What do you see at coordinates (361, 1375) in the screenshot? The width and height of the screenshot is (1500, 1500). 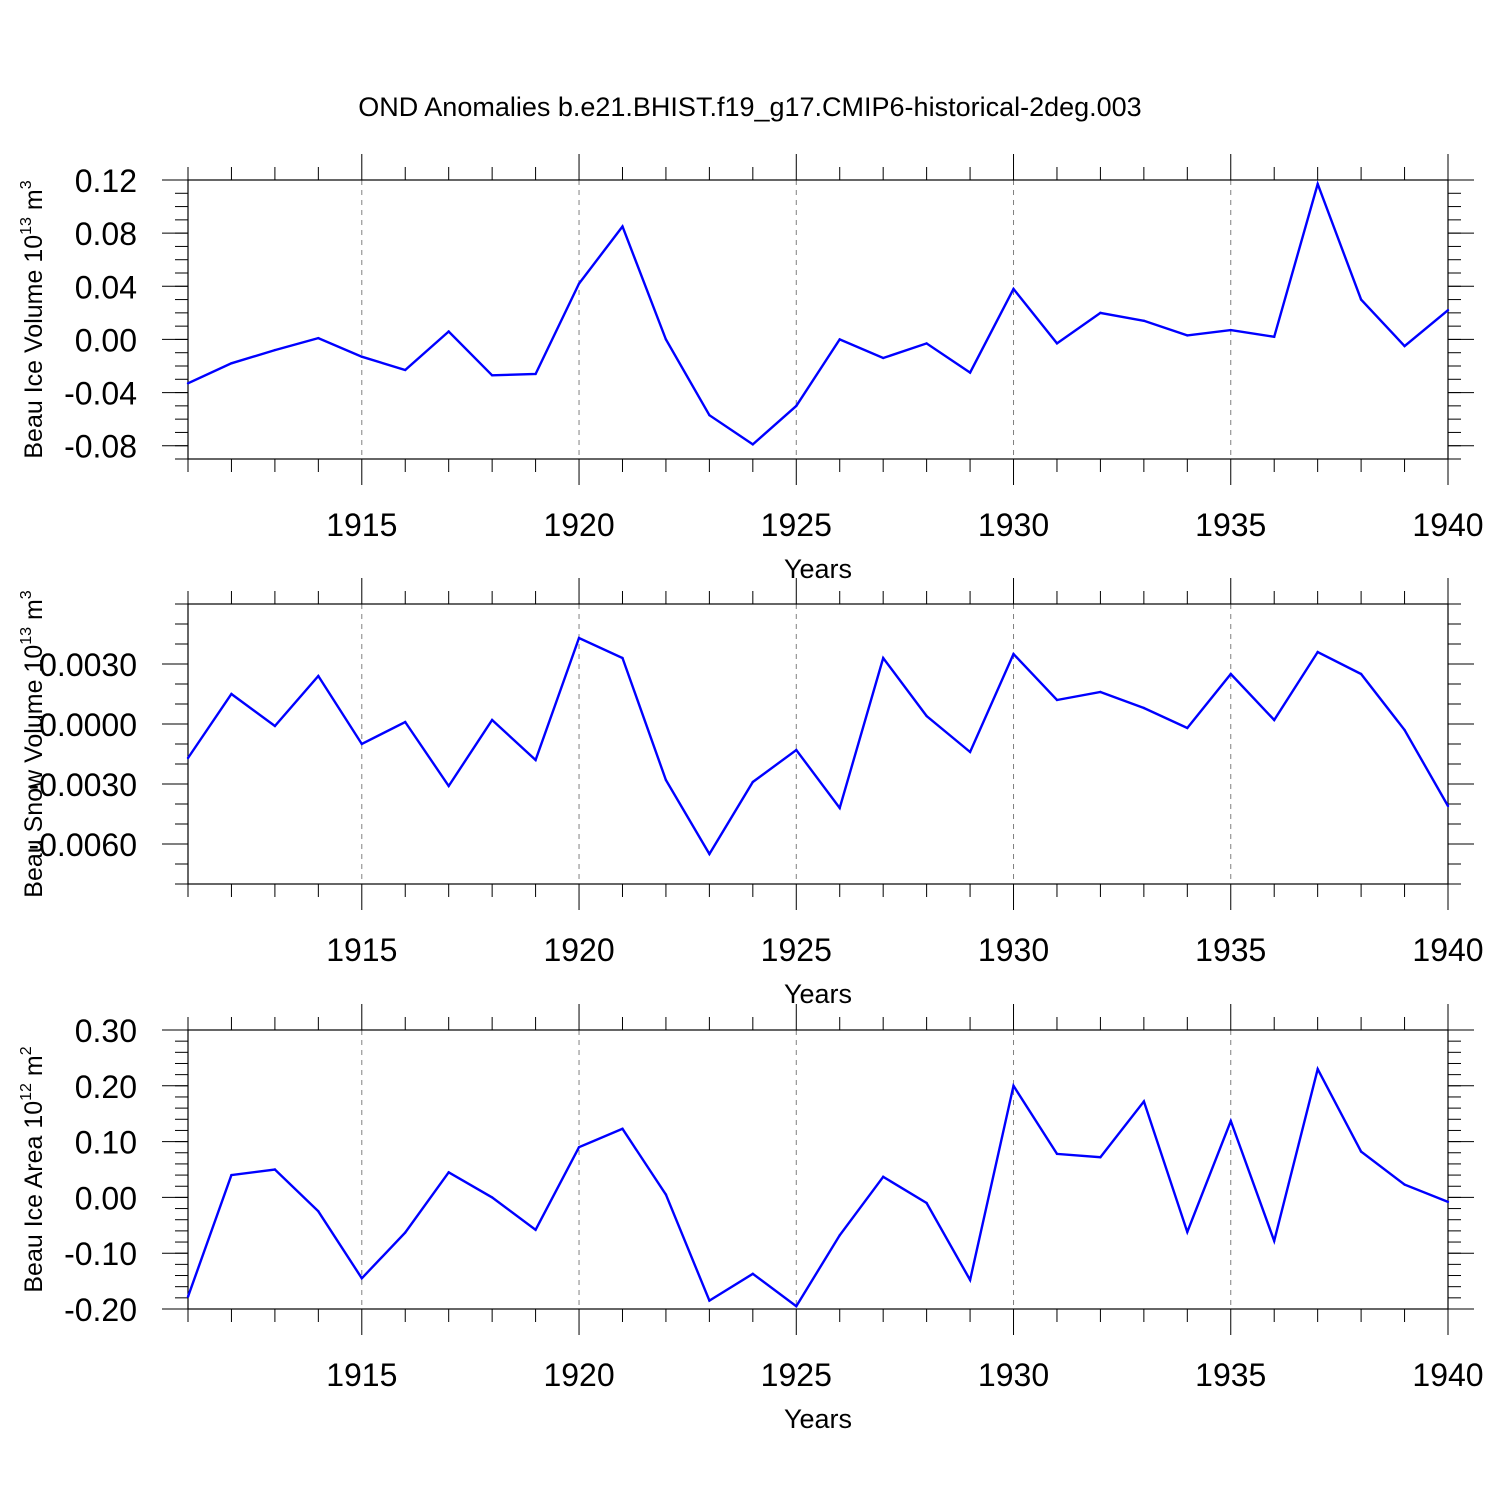 I see `x-tick-label: 1915` at bounding box center [361, 1375].